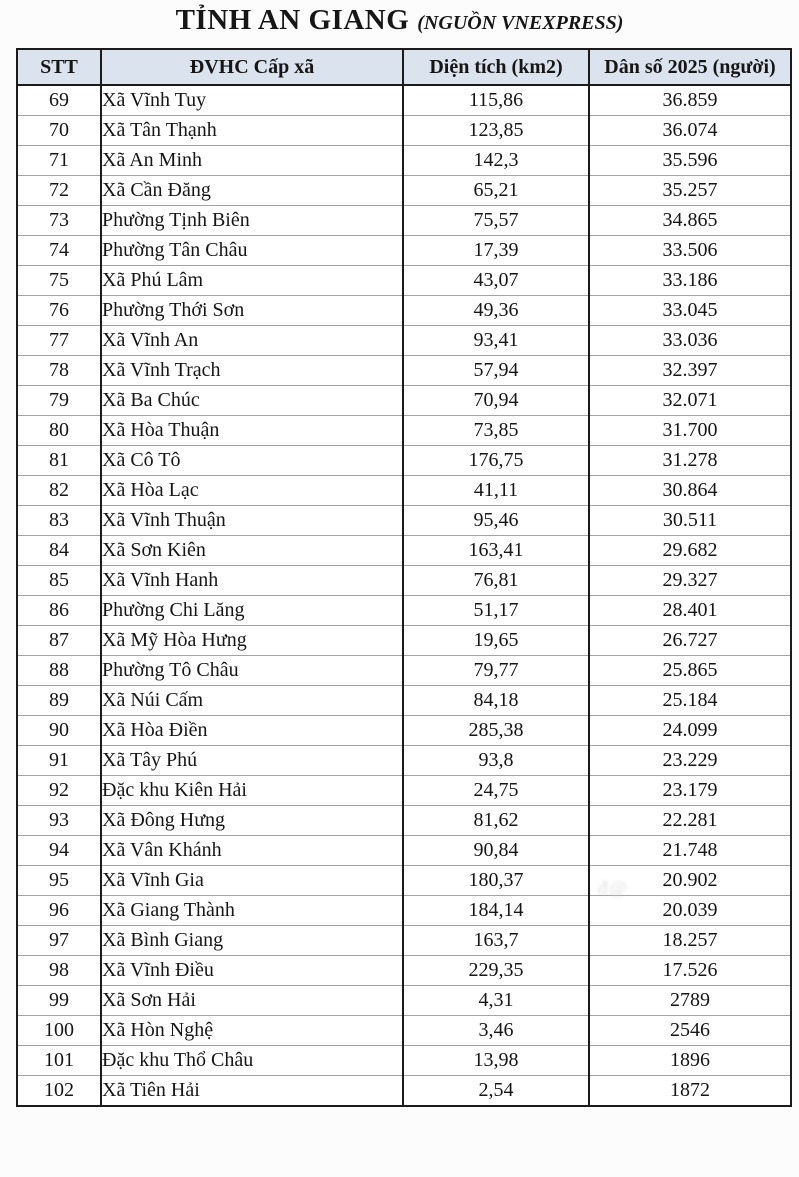 This screenshot has height=1177, width=799. I want to click on area-cell: 84,18, so click(496, 700).